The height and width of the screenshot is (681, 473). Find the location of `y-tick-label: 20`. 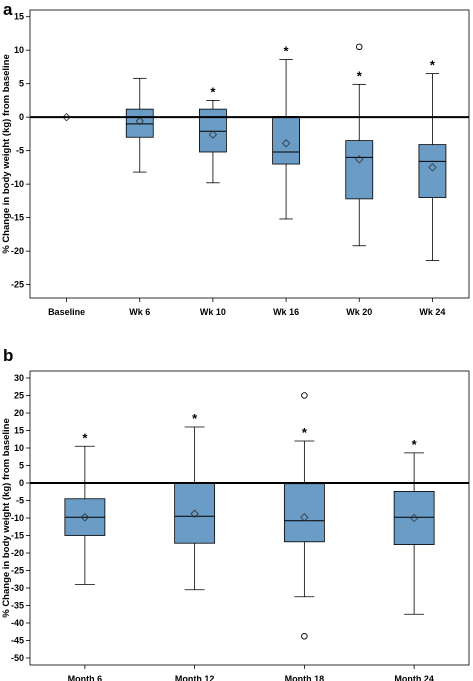

y-tick-label: 20 is located at coordinates (19, 413).